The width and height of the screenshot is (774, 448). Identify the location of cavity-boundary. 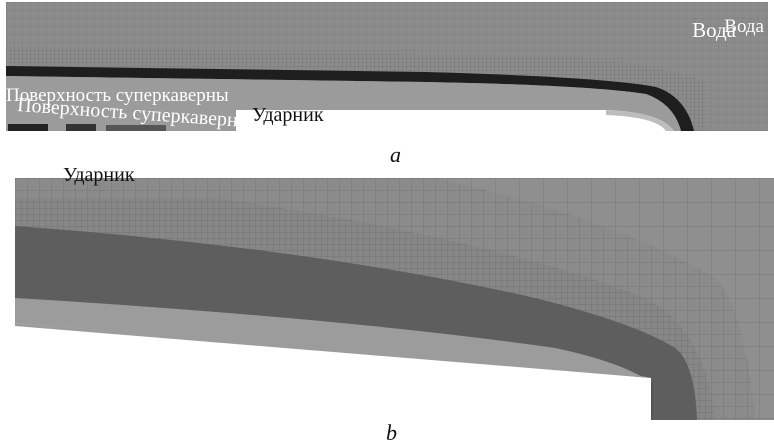
(350, 98).